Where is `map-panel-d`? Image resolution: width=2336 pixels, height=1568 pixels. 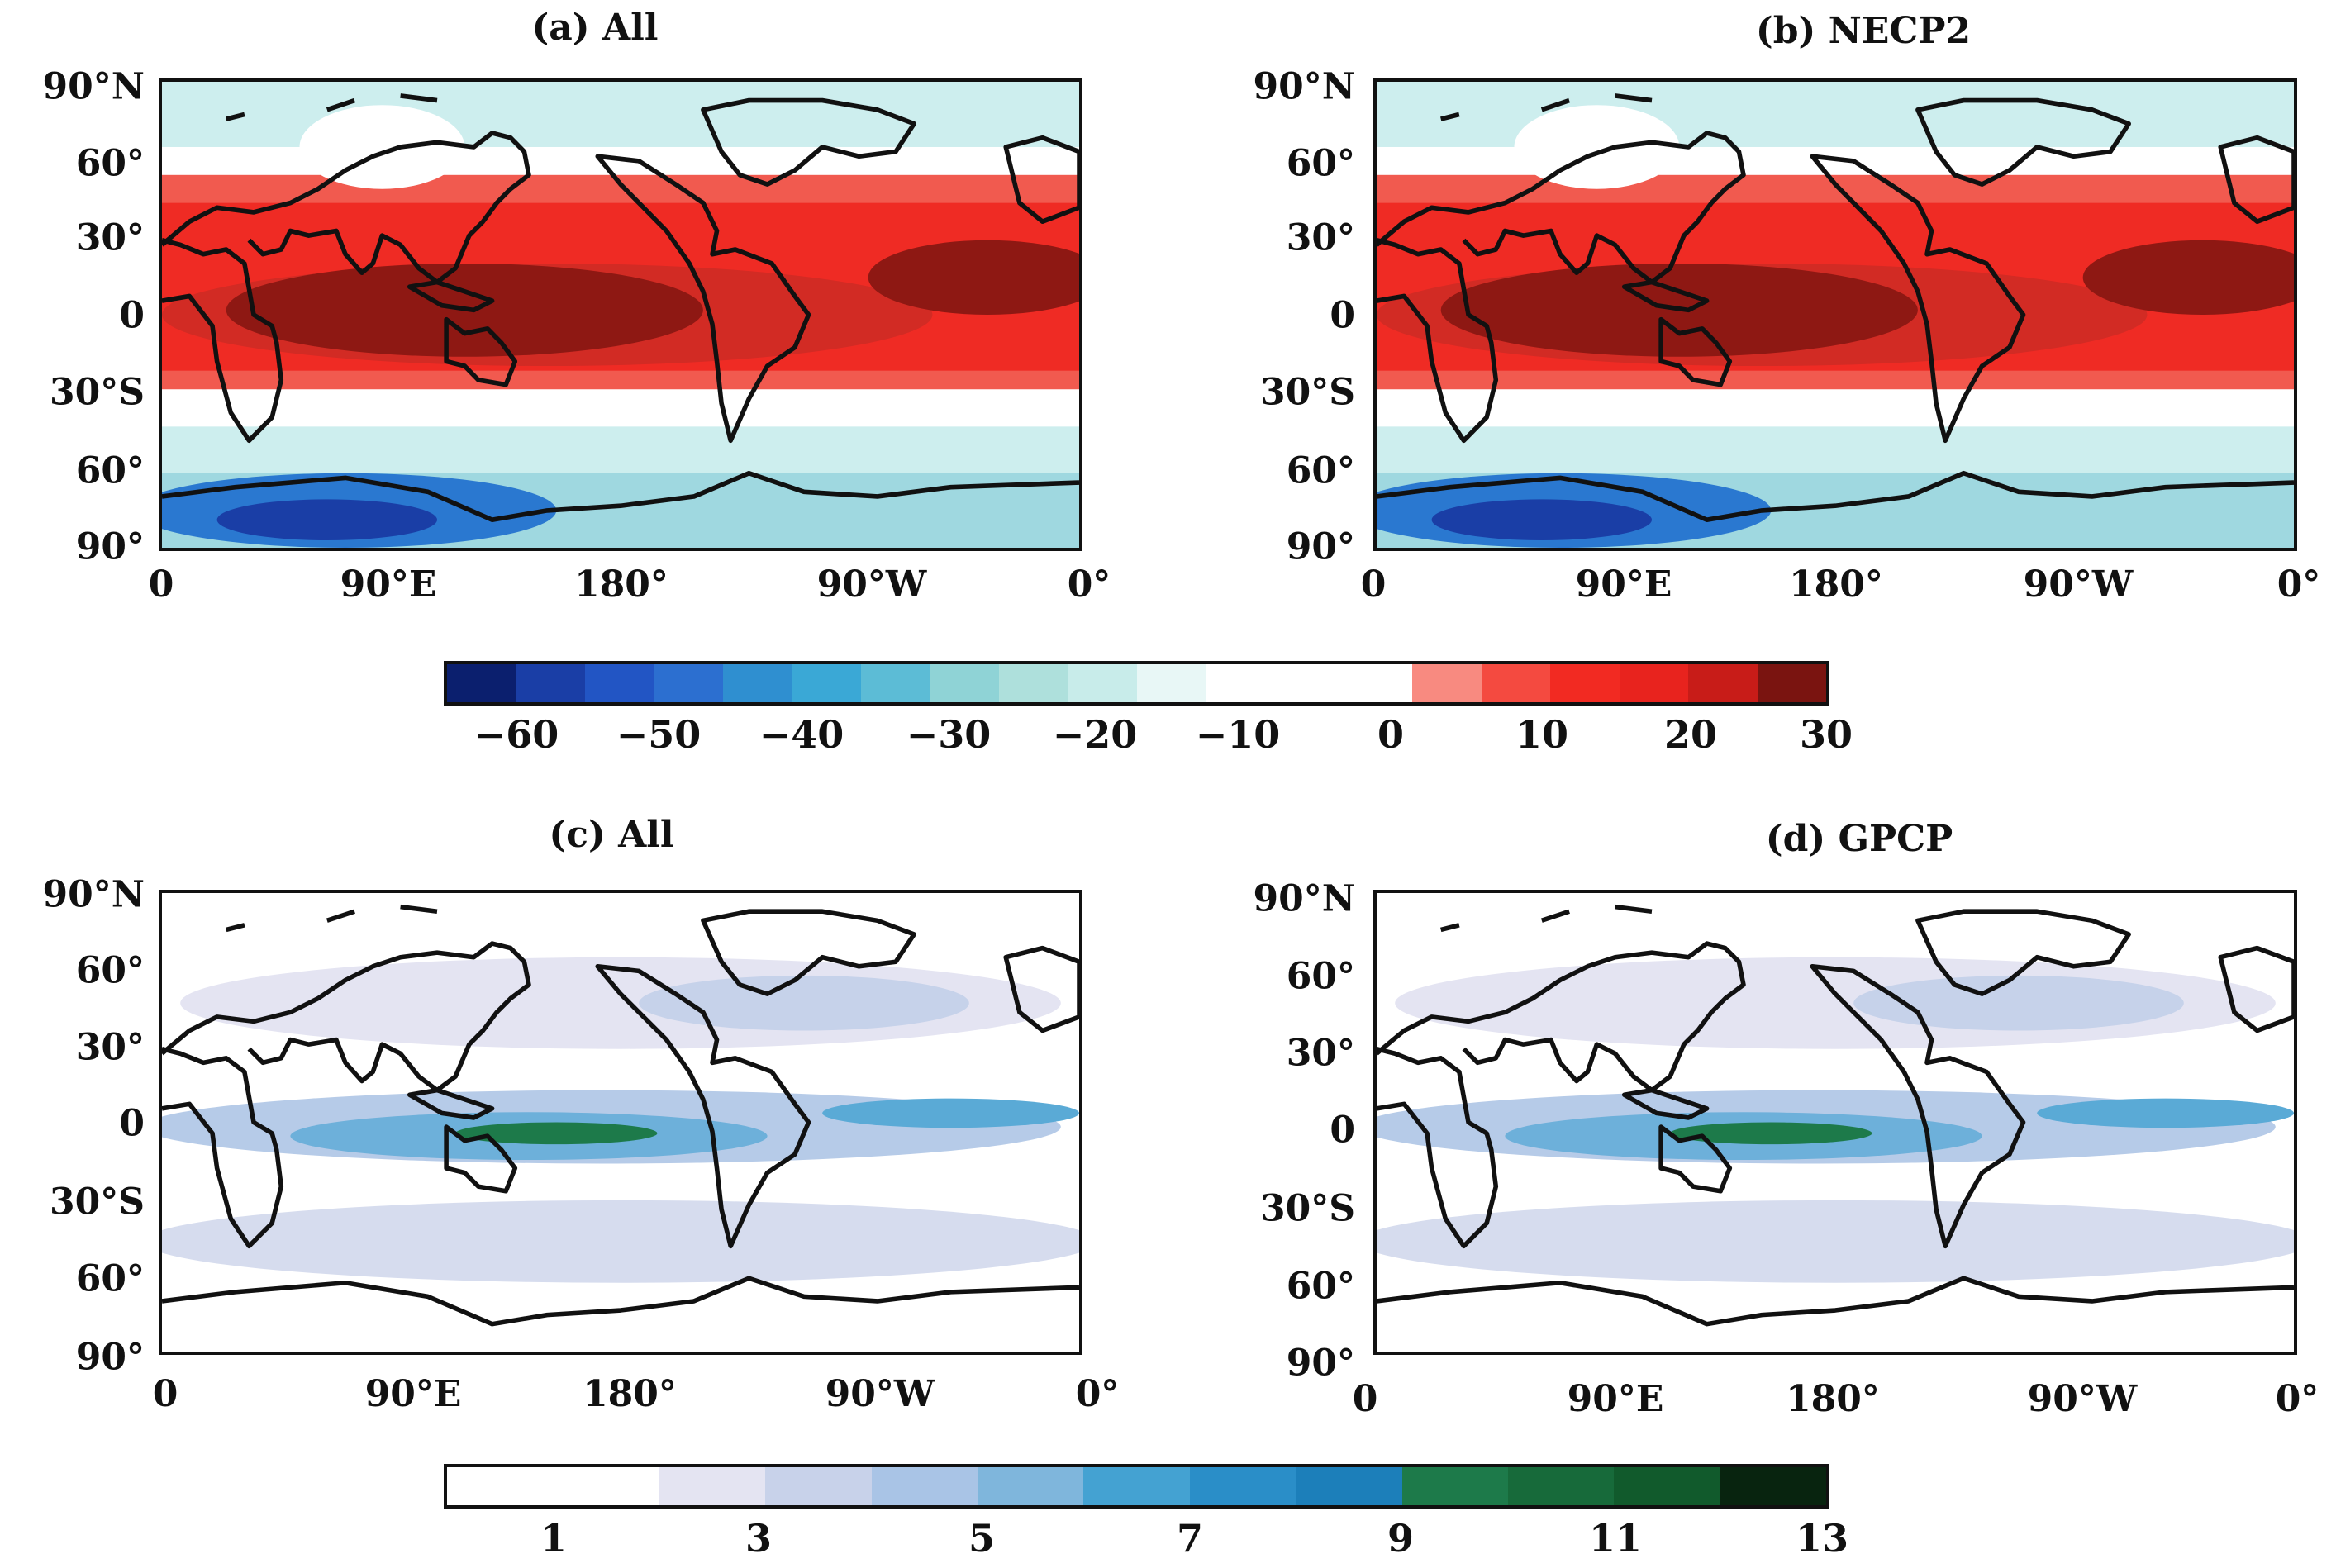
map-panel-d is located at coordinates (1835, 1122).